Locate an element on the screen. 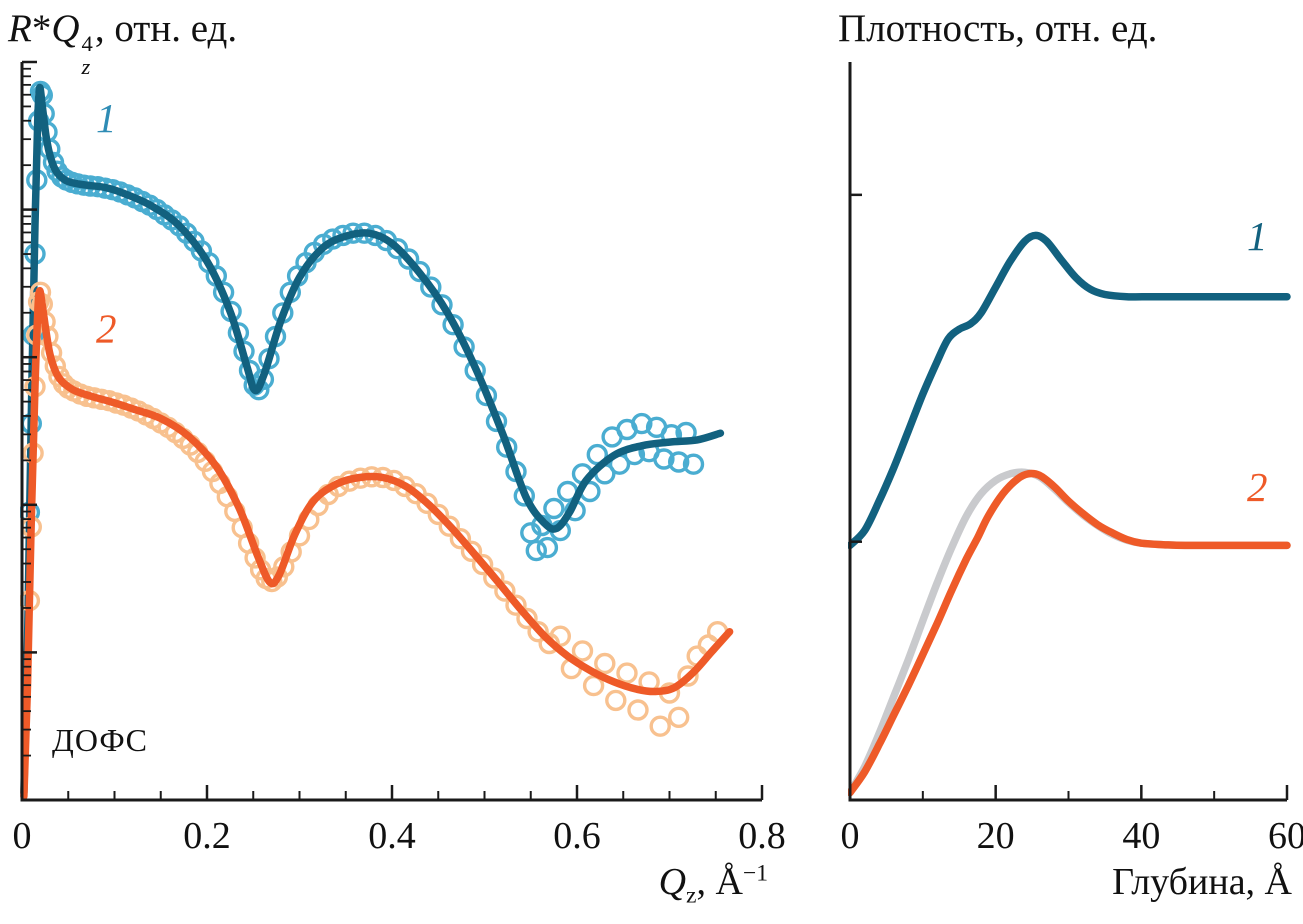 This screenshot has height=924, width=1303. left-x-title-sub: z is located at coordinates (691, 895).